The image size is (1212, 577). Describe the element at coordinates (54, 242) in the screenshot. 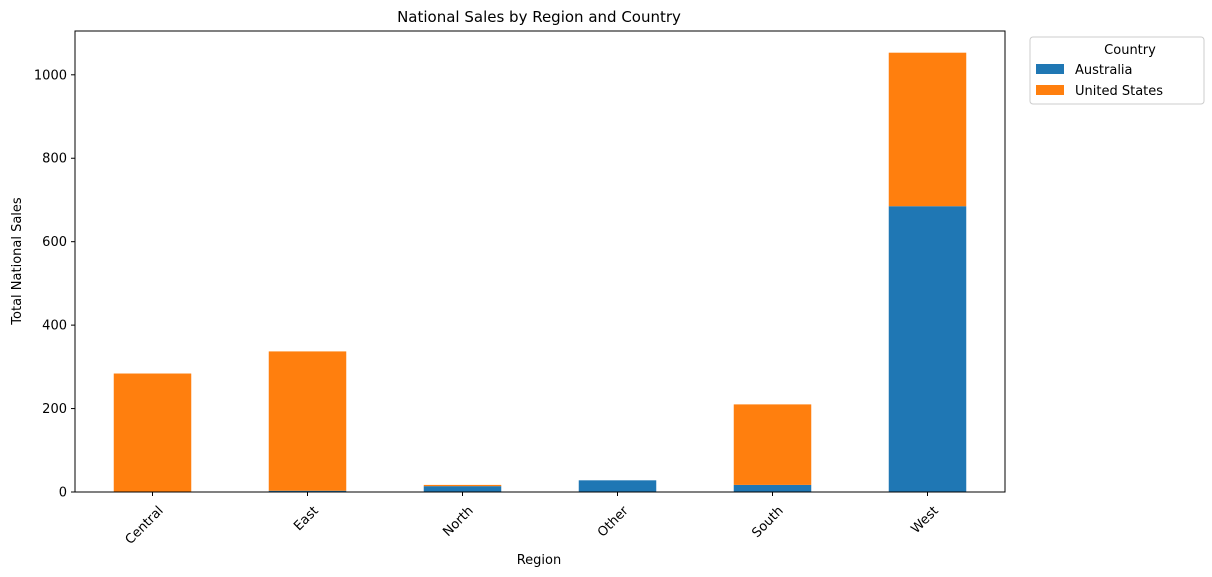

I see `y-tick-label: 600` at that location.